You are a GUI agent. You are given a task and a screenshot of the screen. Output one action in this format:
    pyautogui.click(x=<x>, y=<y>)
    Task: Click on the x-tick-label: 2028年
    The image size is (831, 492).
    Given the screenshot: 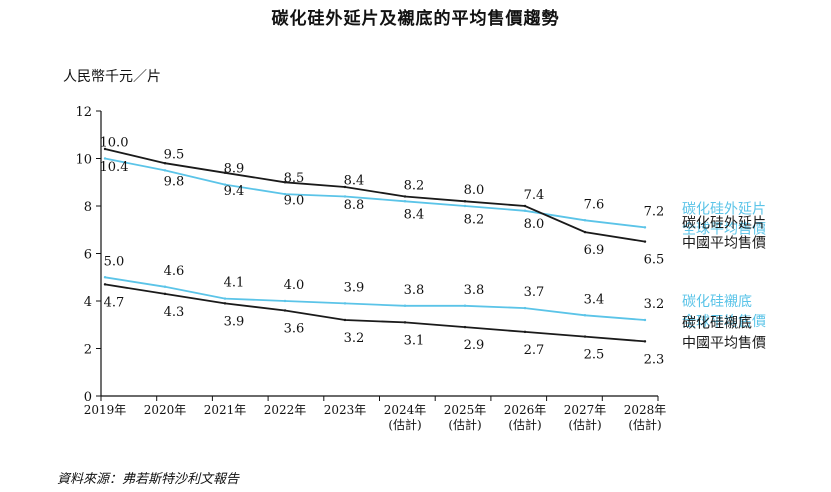 What is the action you would take?
    pyautogui.click(x=645, y=410)
    